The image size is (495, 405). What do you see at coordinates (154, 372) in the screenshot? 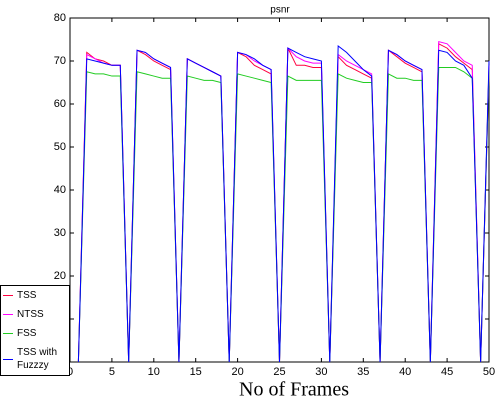
I see `x-tick-label: 10` at bounding box center [154, 372].